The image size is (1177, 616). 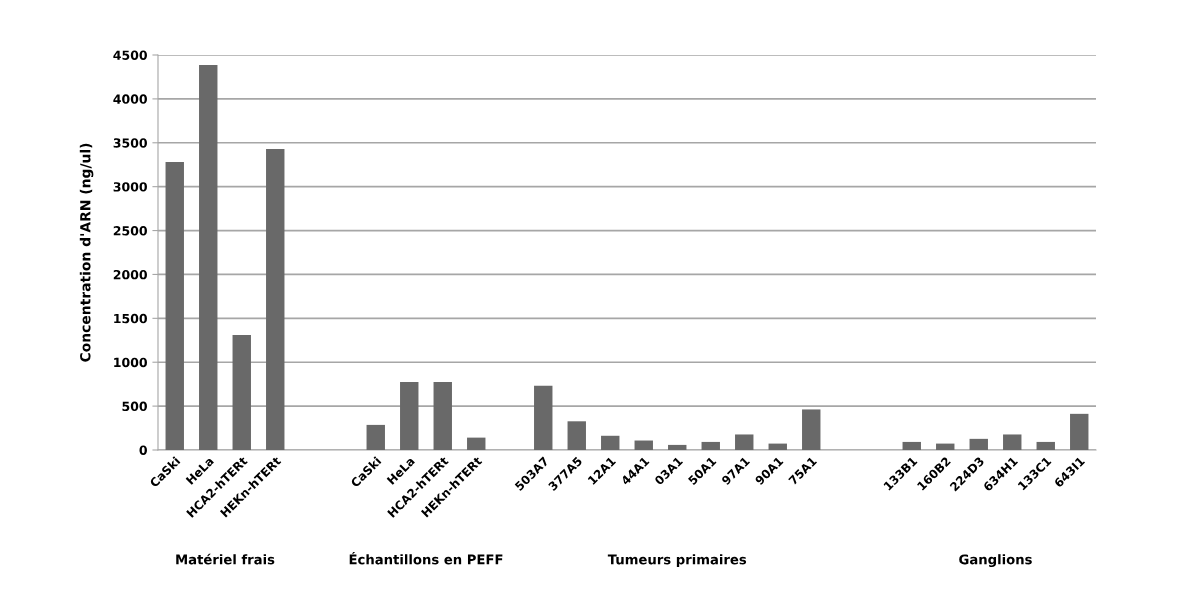 I want to click on y-tick-label: 2000, so click(x=130, y=274).